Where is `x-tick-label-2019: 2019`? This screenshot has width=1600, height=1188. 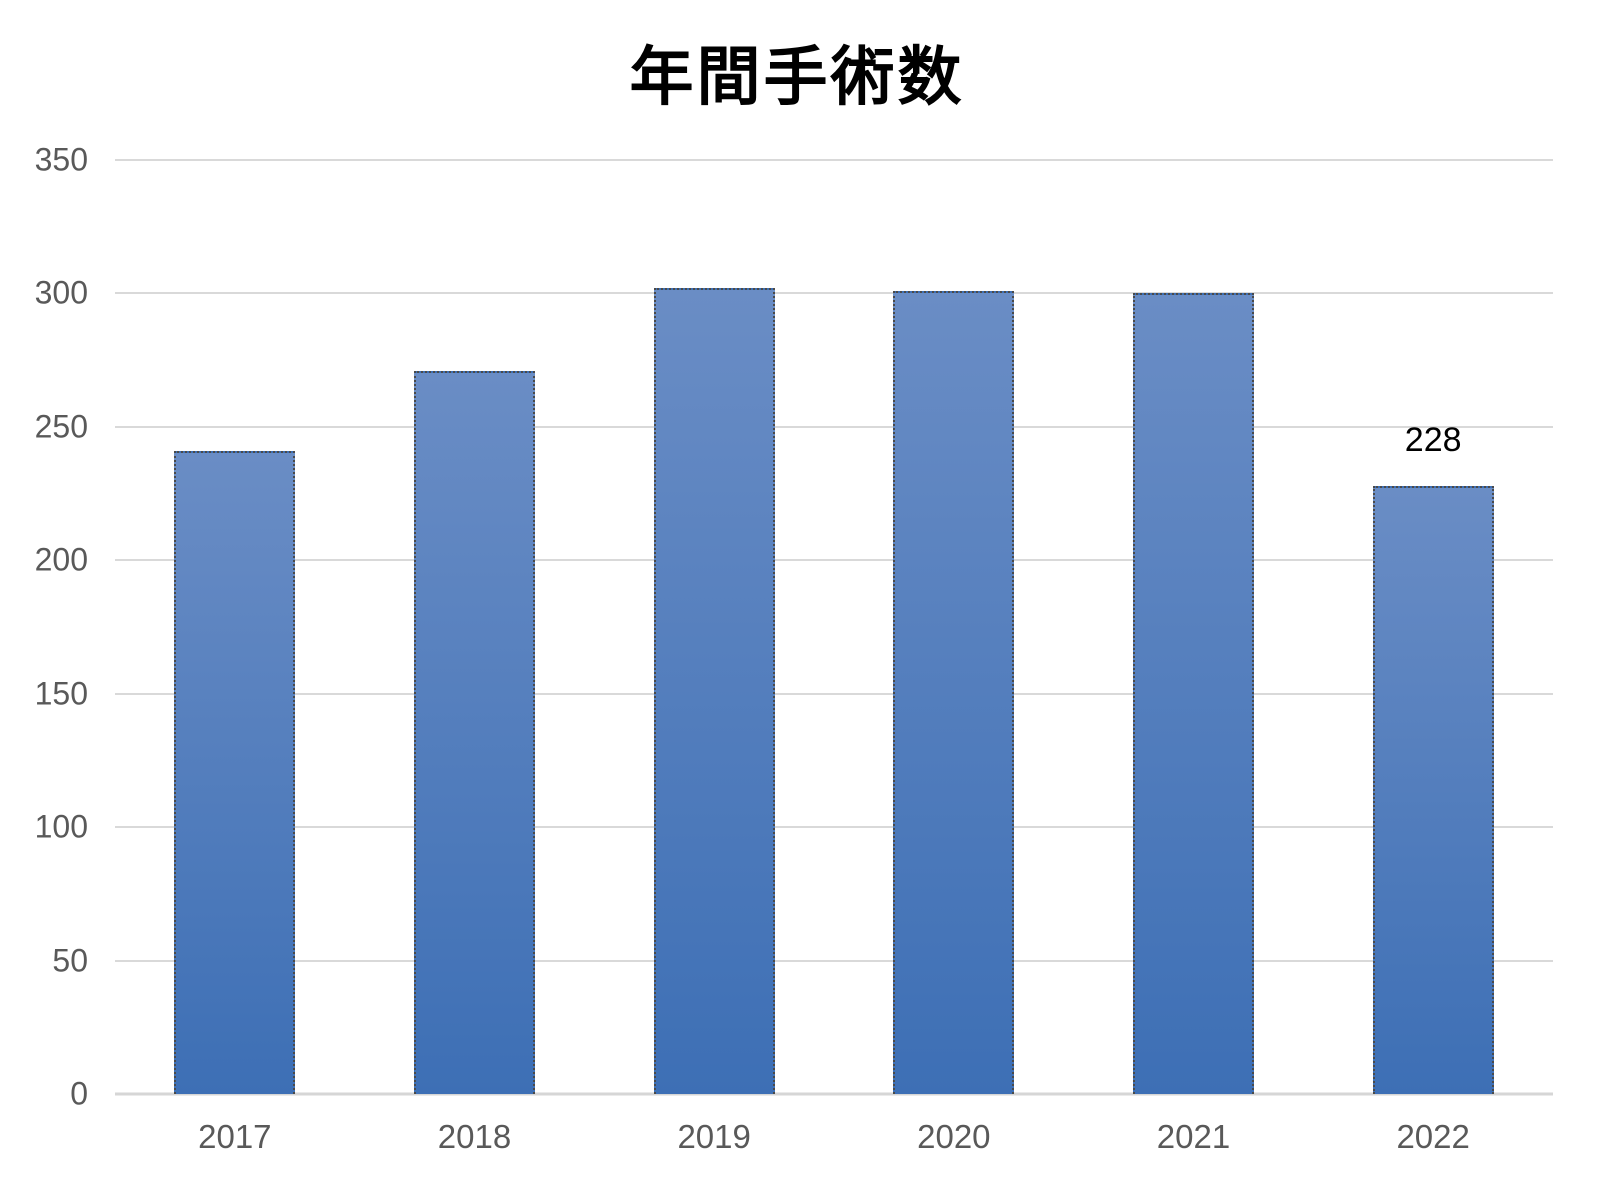 x-tick-label-2019: 2019 is located at coordinates (714, 1136).